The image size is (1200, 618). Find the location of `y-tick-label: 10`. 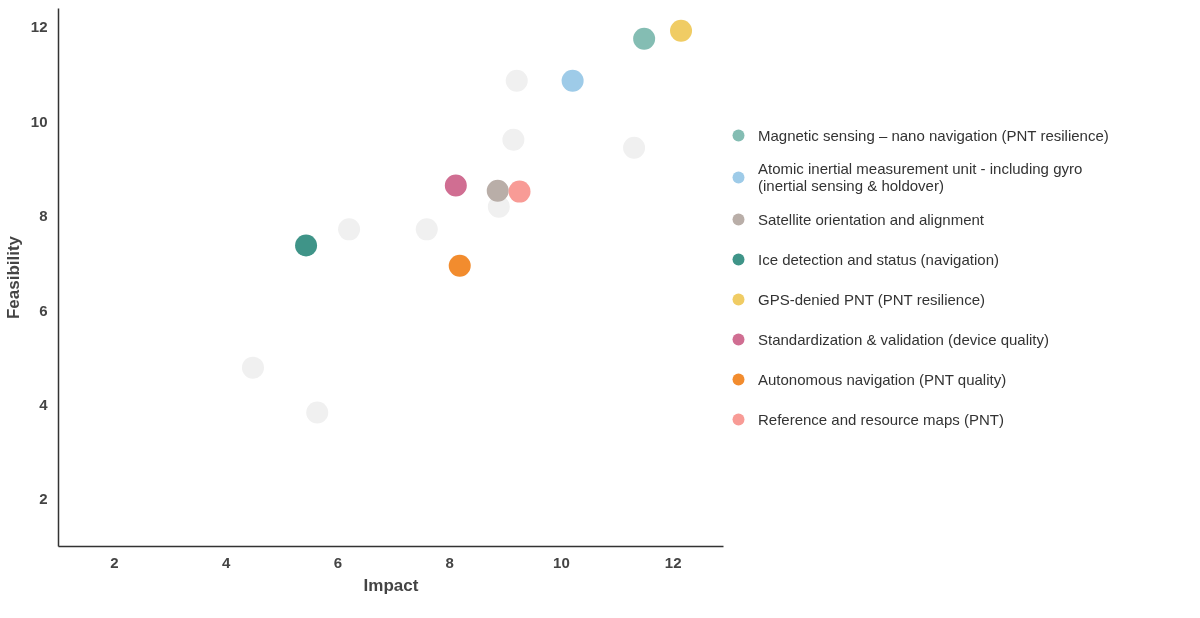

y-tick-label: 10 is located at coordinates (39, 121).